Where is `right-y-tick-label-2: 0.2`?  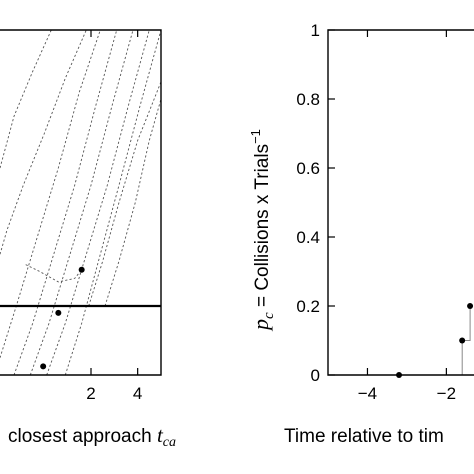
right-y-tick-label-2: 0.2 is located at coordinates (308, 306).